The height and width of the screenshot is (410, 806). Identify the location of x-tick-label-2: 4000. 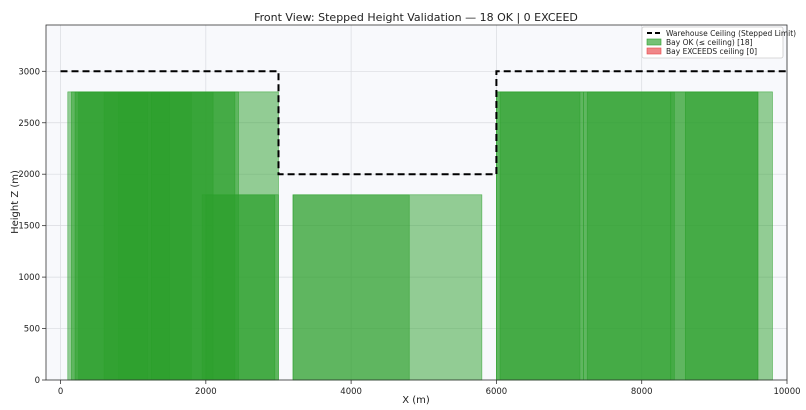
(351, 392).